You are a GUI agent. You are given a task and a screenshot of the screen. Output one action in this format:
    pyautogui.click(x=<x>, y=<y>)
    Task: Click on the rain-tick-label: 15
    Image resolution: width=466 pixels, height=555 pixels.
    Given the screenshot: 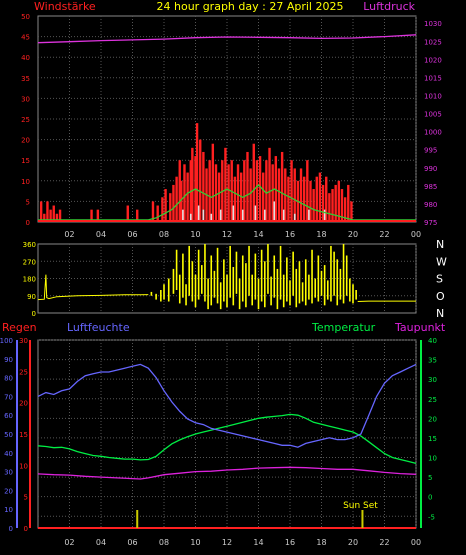 What is the action you would take?
    pyautogui.click(x=23, y=435)
    